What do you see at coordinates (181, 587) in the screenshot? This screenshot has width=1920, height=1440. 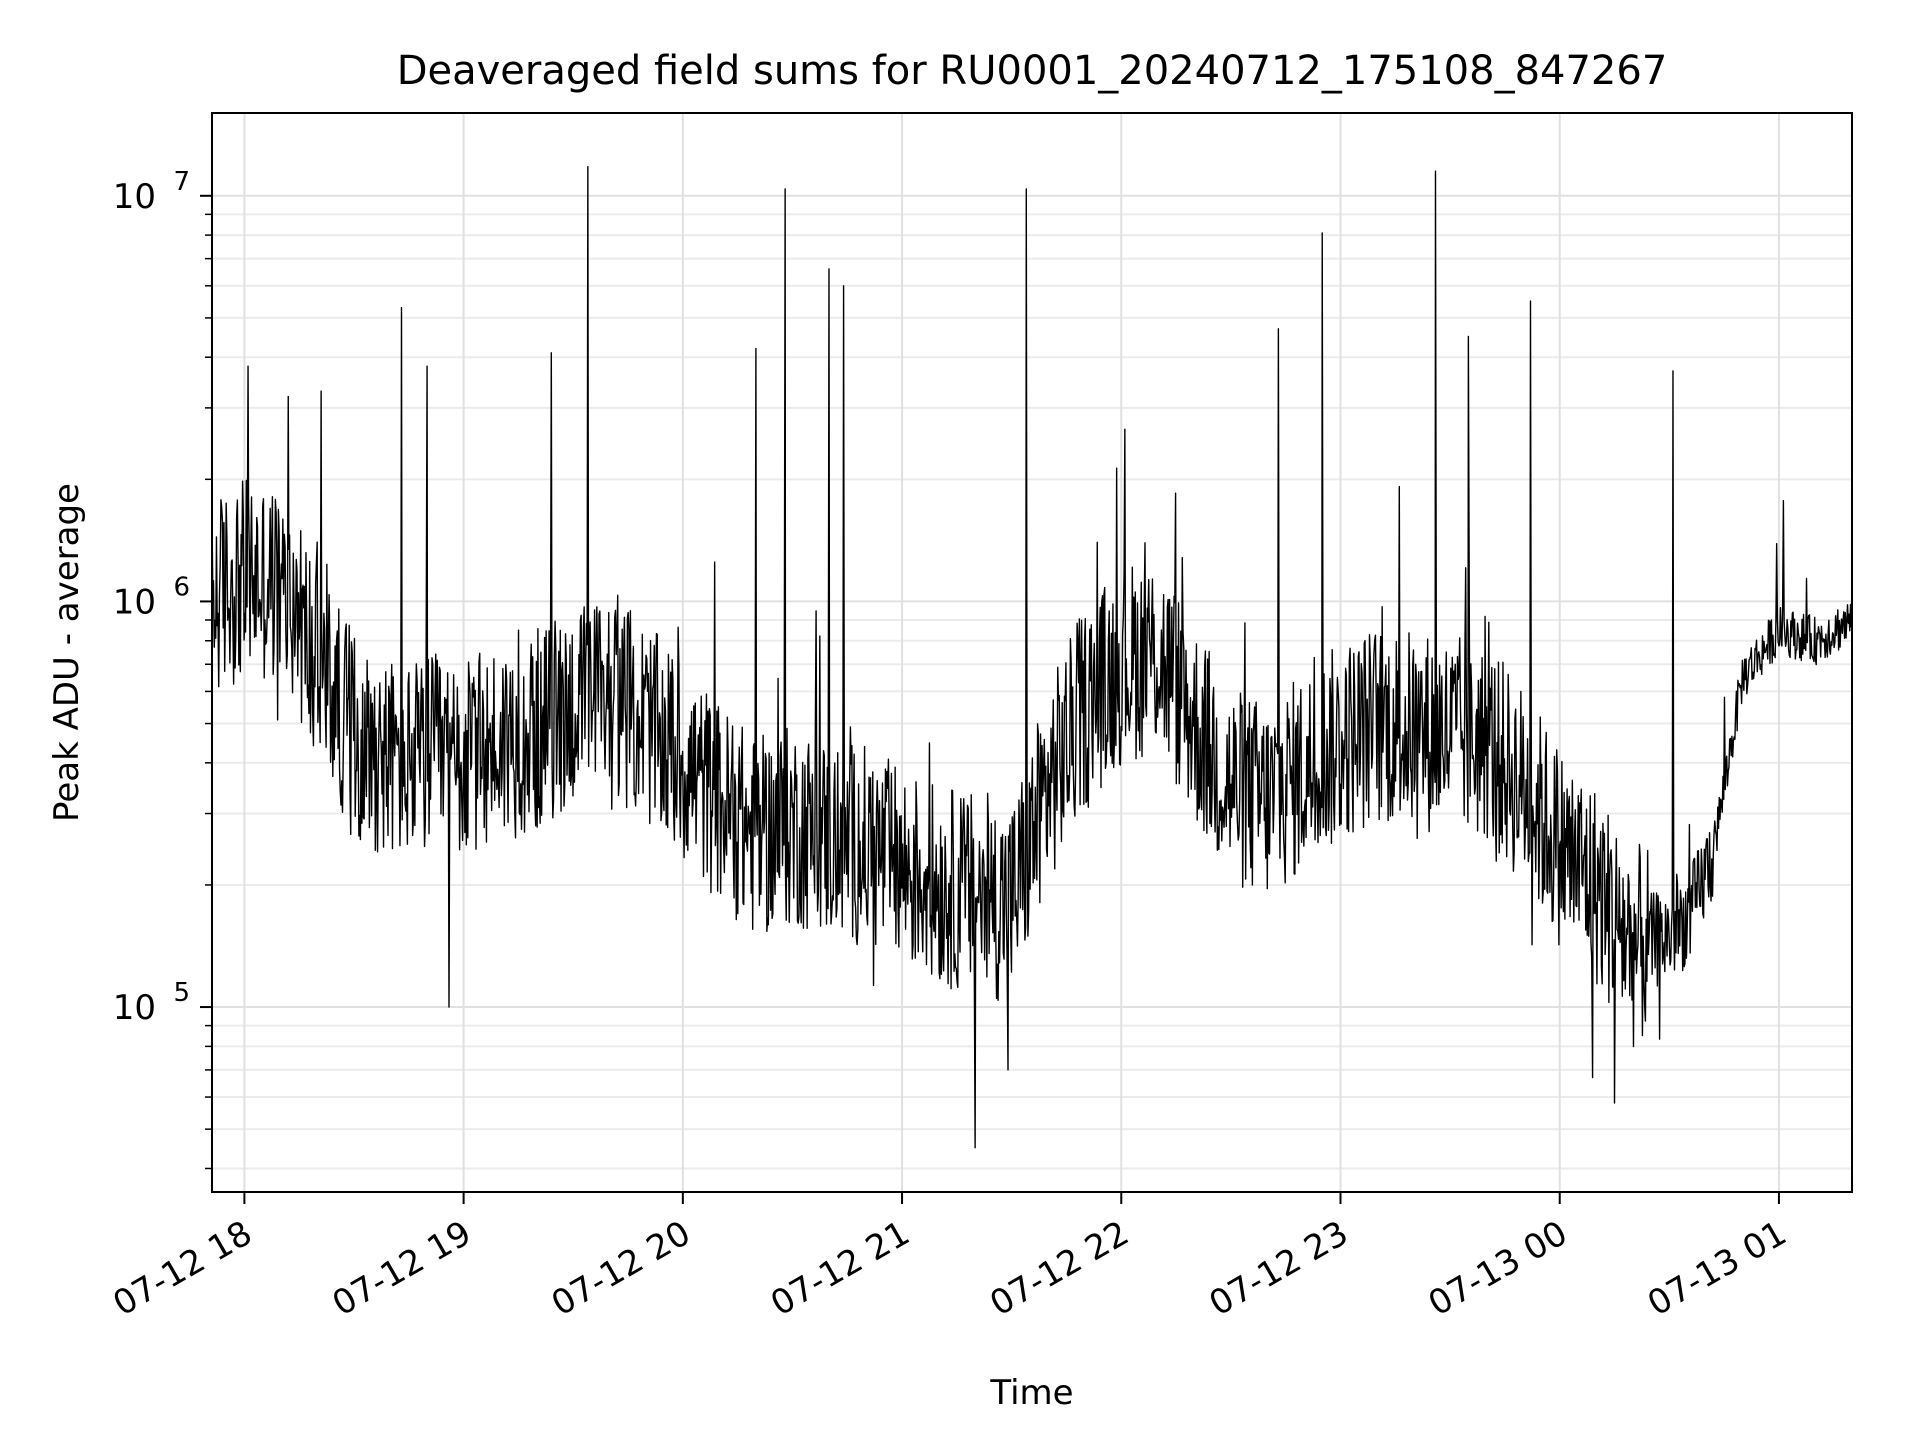 I see `y-tick-exponent: 6` at bounding box center [181, 587].